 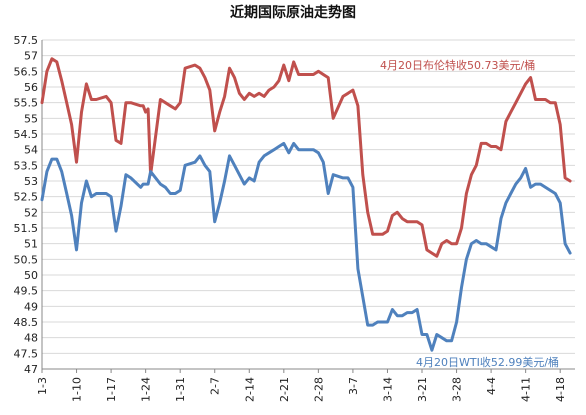 What do you see at coordinates (26, 259) in the screenshot?
I see `y-tick-label: 50.5` at bounding box center [26, 259].